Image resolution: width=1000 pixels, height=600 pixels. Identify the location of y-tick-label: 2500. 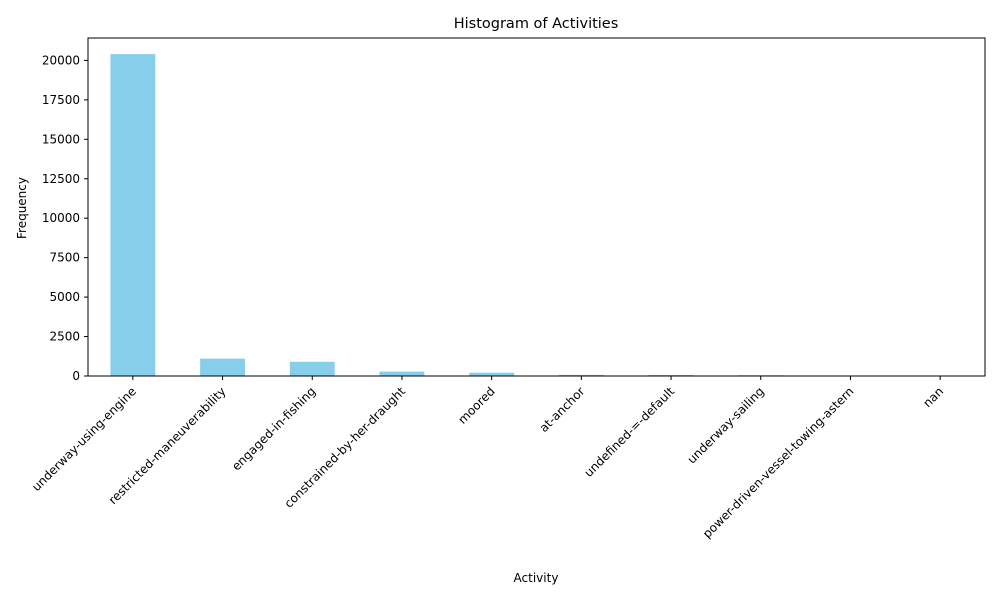
(64, 337).